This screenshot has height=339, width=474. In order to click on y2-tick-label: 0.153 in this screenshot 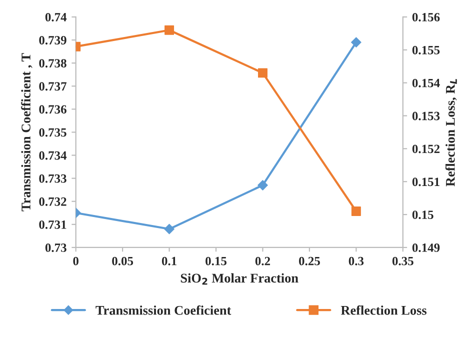, I will do `click(426, 116)`.